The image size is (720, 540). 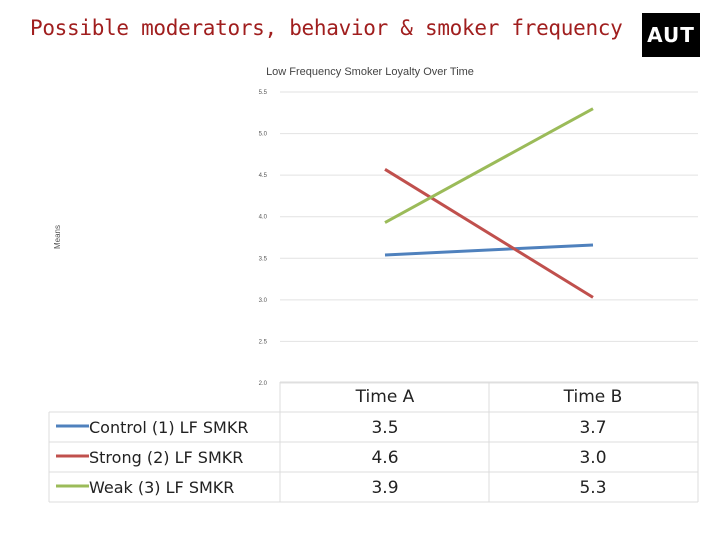 I want to click on y-ticks: 5.5 5.0 4.5 4.0 3.5 3.0 2.5 2.0, so click(x=263, y=238).